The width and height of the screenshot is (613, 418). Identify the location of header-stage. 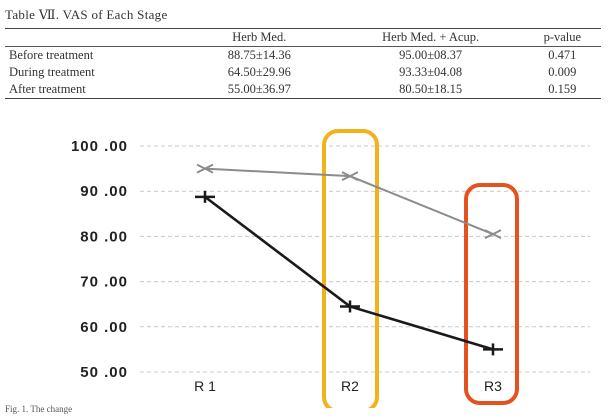
(93, 38).